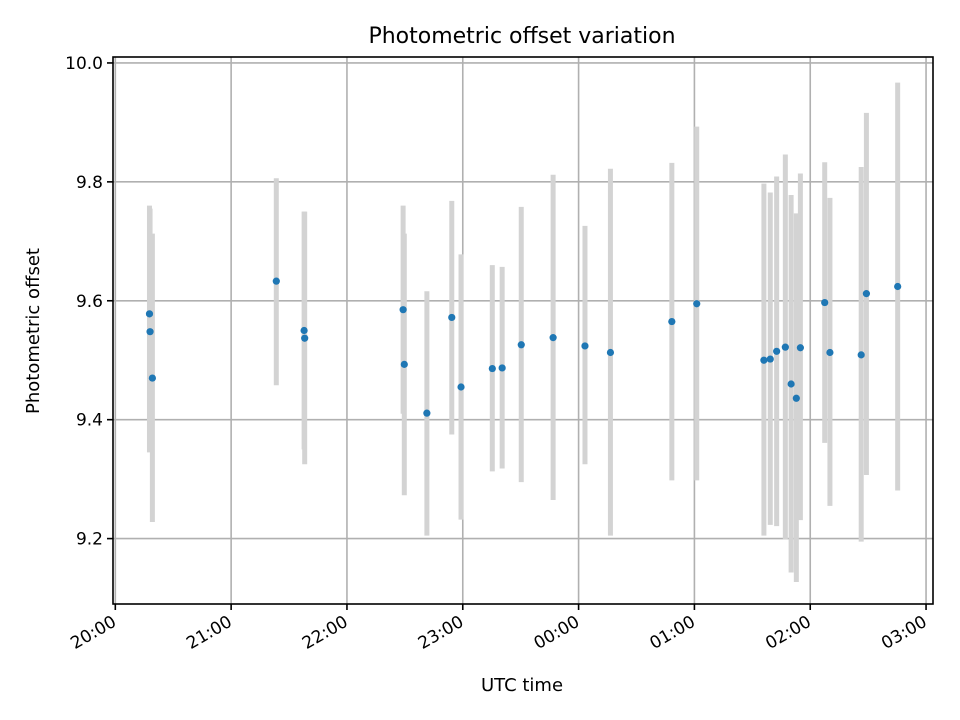 This screenshot has width=960, height=720. I want to click on x-tick-label: 03:00, so click(904, 633).